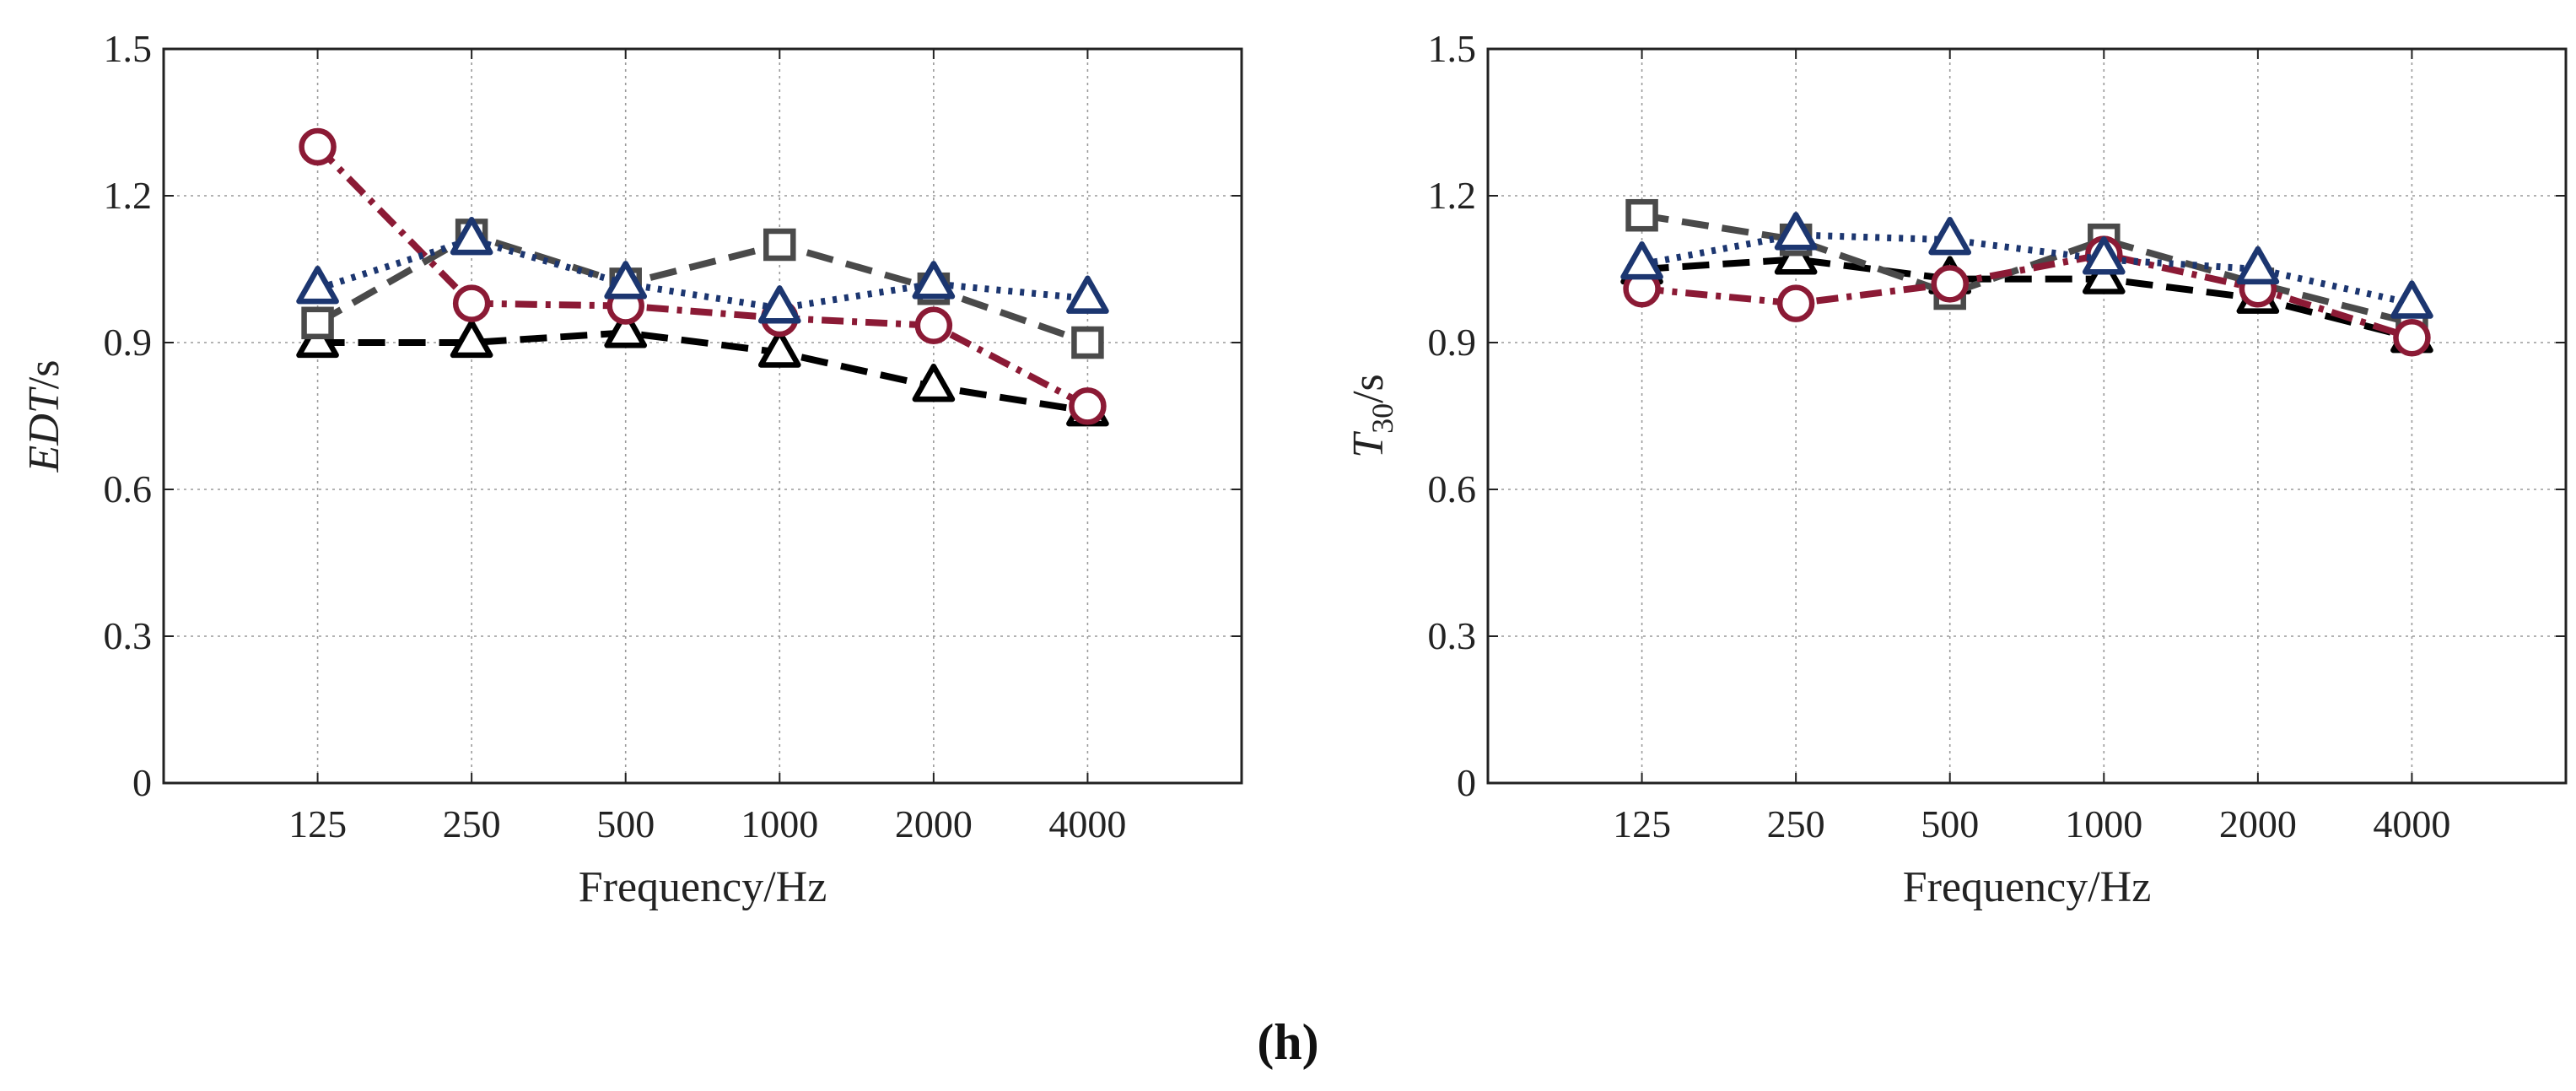 The width and height of the screenshot is (2576, 1091). Describe the element at coordinates (1287, 1042) in the screenshot. I see `panel-label: (h)` at that location.